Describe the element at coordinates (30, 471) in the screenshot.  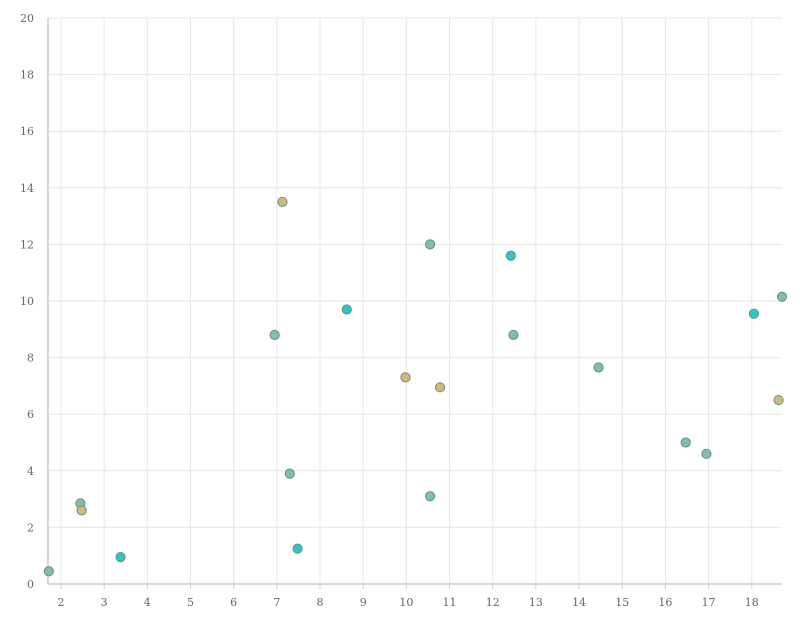
I see `y-tick-label: 4` at that location.